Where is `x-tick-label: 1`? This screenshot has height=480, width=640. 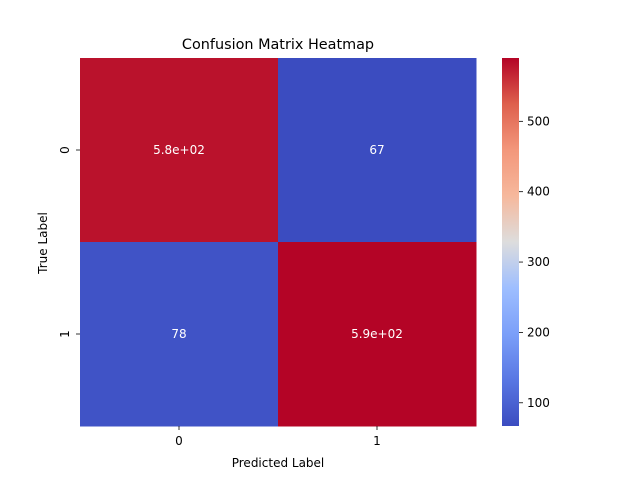 x-tick-label: 1 is located at coordinates (377, 441).